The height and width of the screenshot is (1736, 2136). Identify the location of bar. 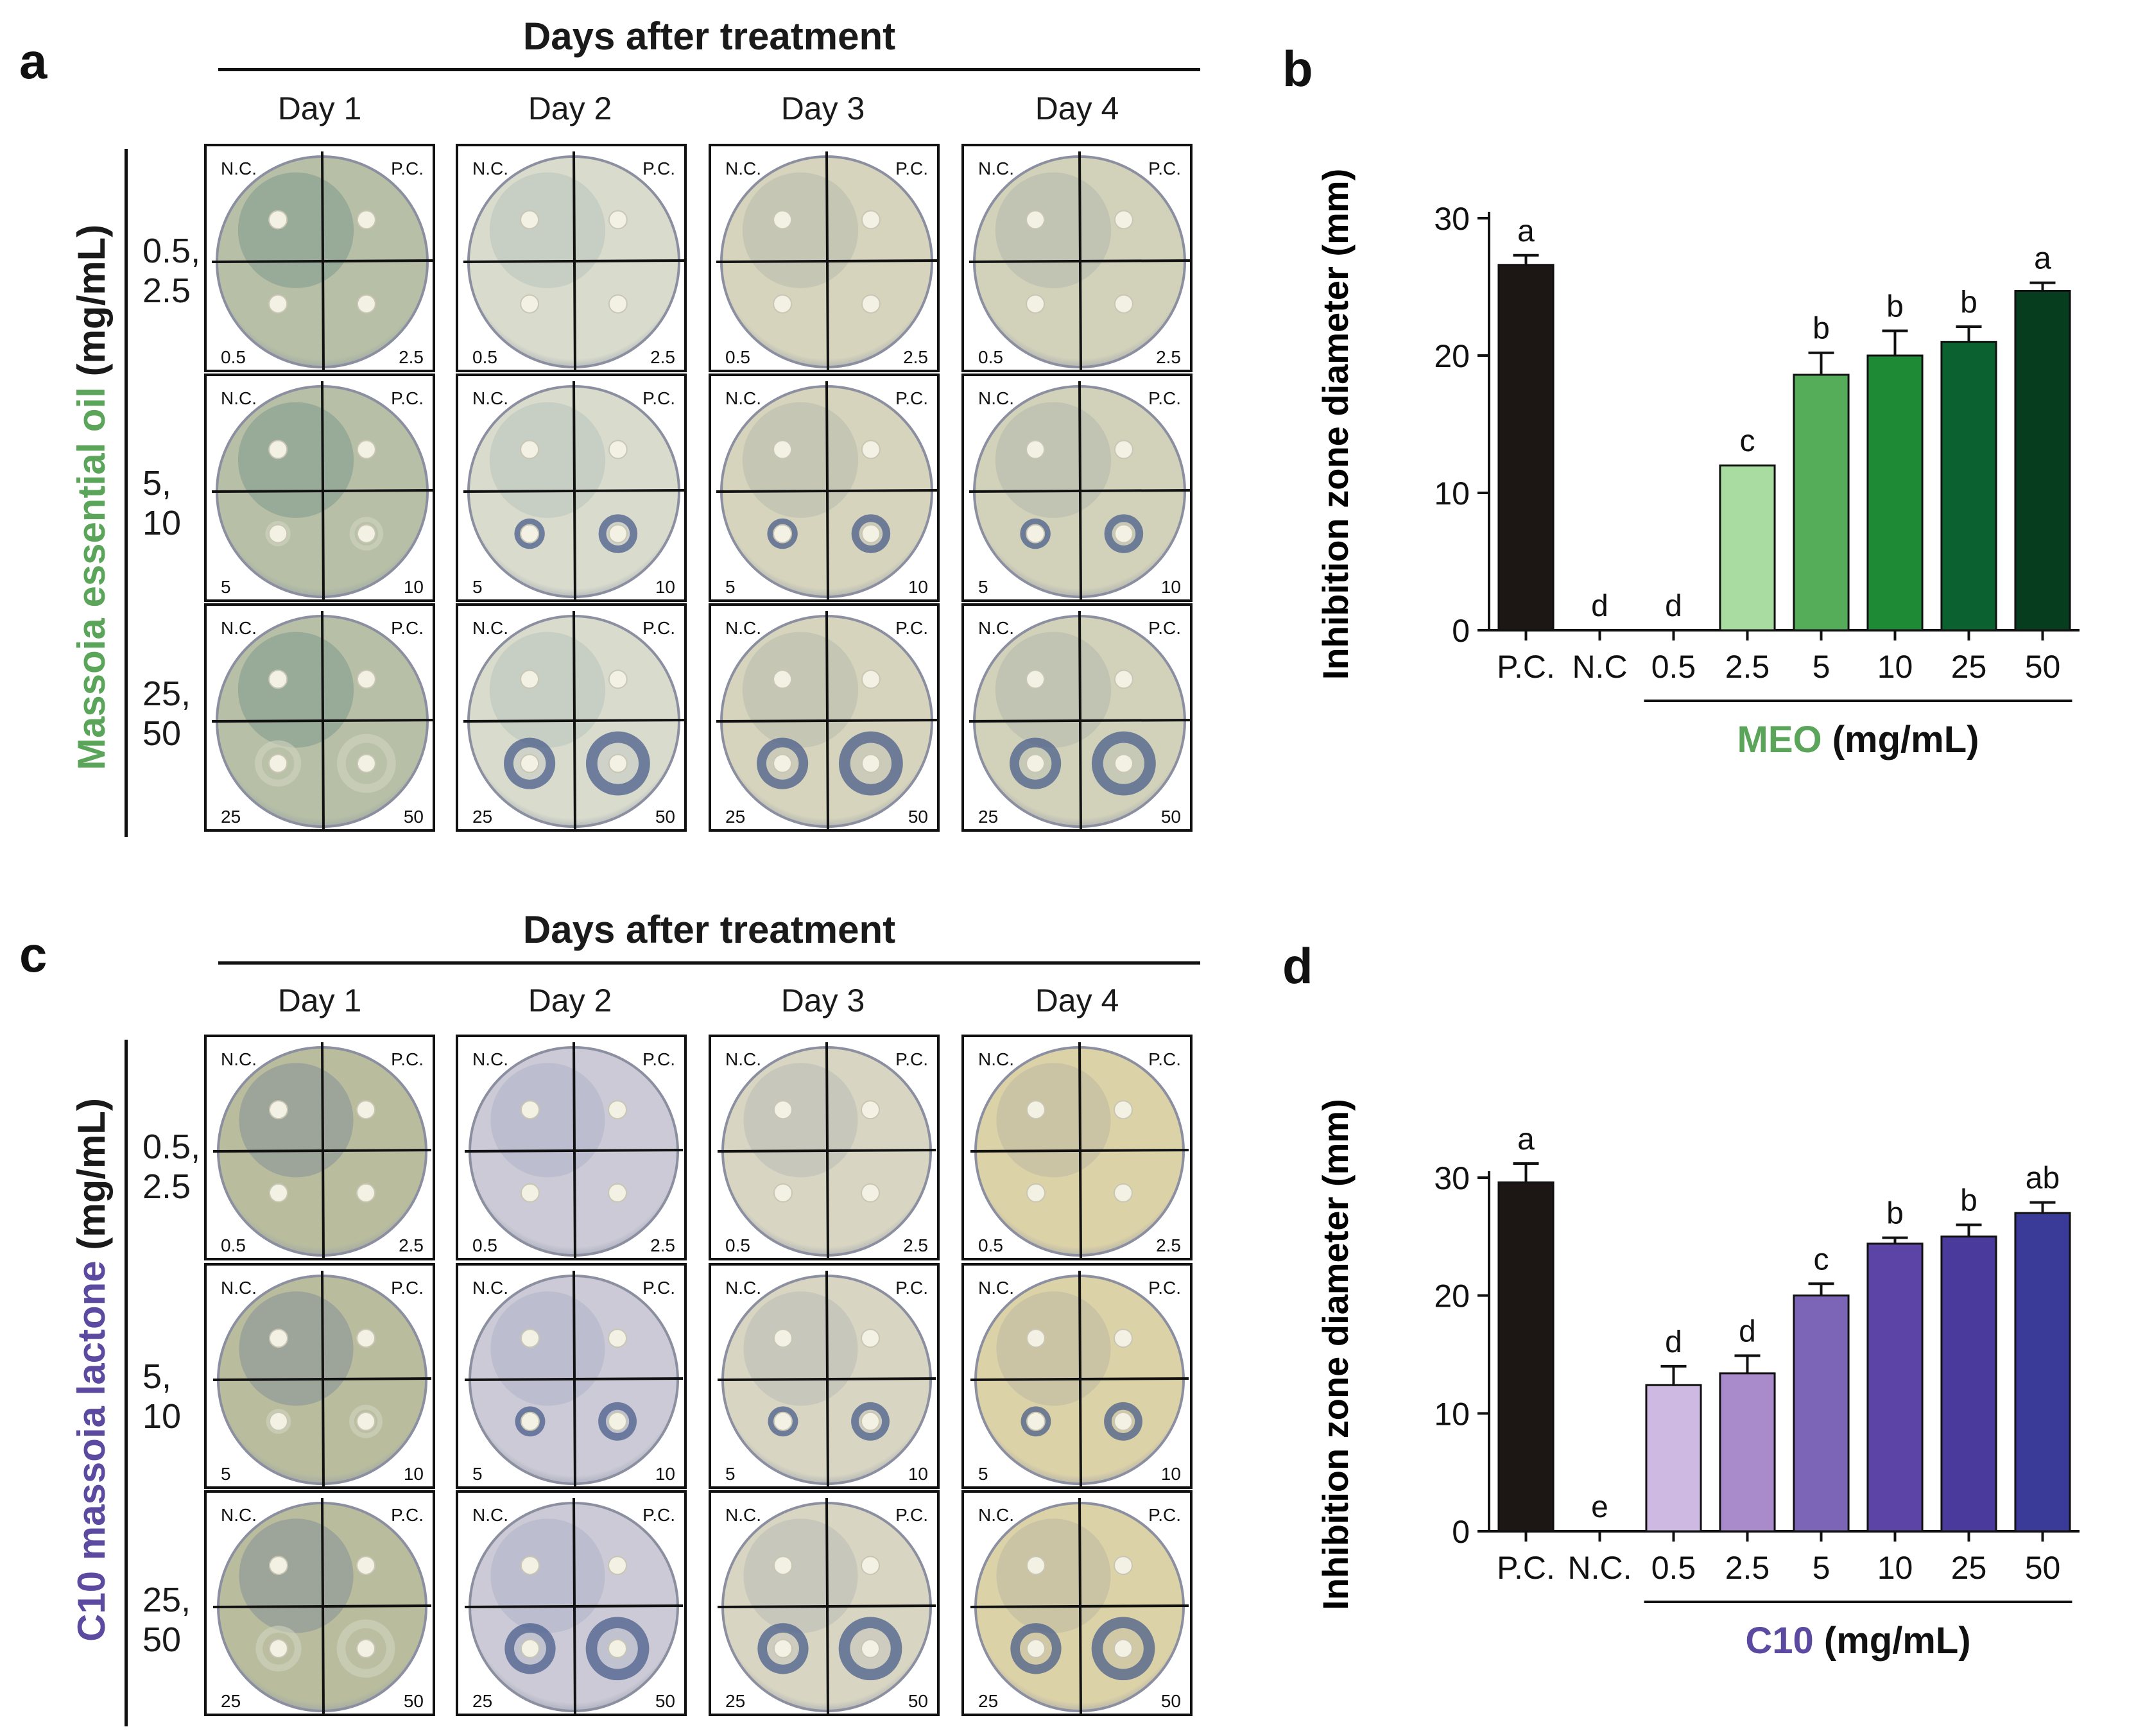
(1747, 548).